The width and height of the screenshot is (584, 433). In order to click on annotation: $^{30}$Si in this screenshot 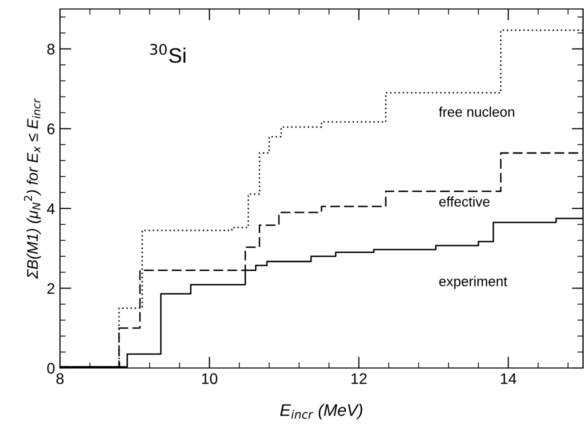, I will do `click(168, 53)`.